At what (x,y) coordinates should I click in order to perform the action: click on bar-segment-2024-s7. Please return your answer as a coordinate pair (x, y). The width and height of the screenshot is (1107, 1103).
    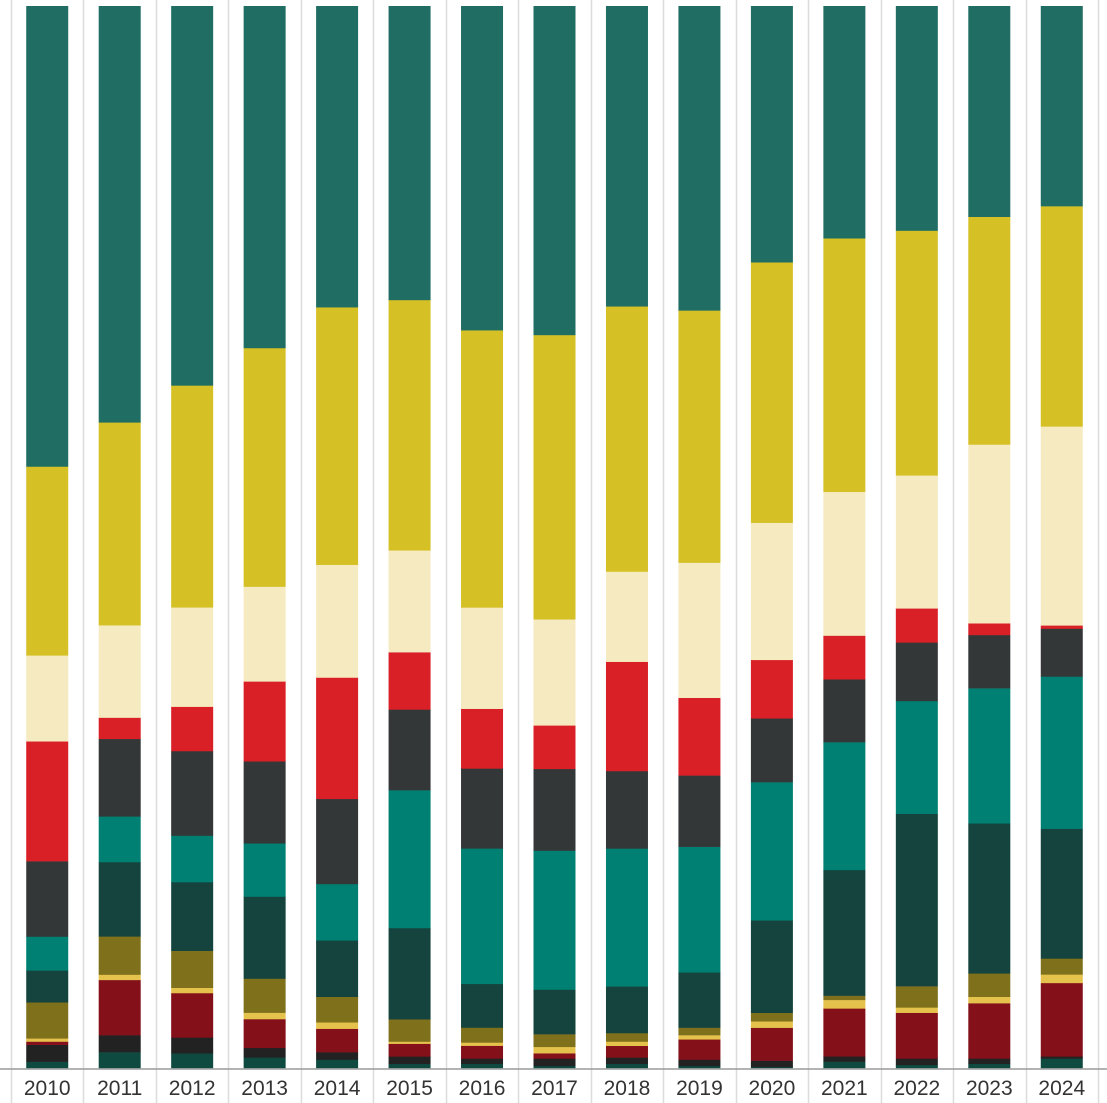
    Looking at the image, I should click on (1061, 752).